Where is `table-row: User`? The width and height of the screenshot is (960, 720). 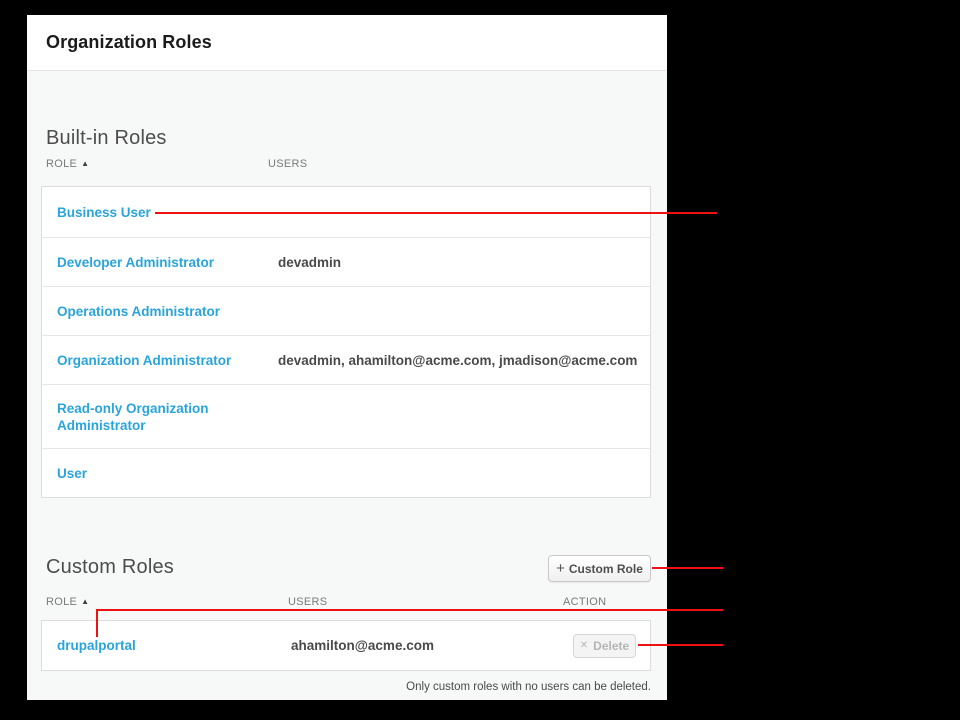
table-row: User is located at coordinates (346, 472).